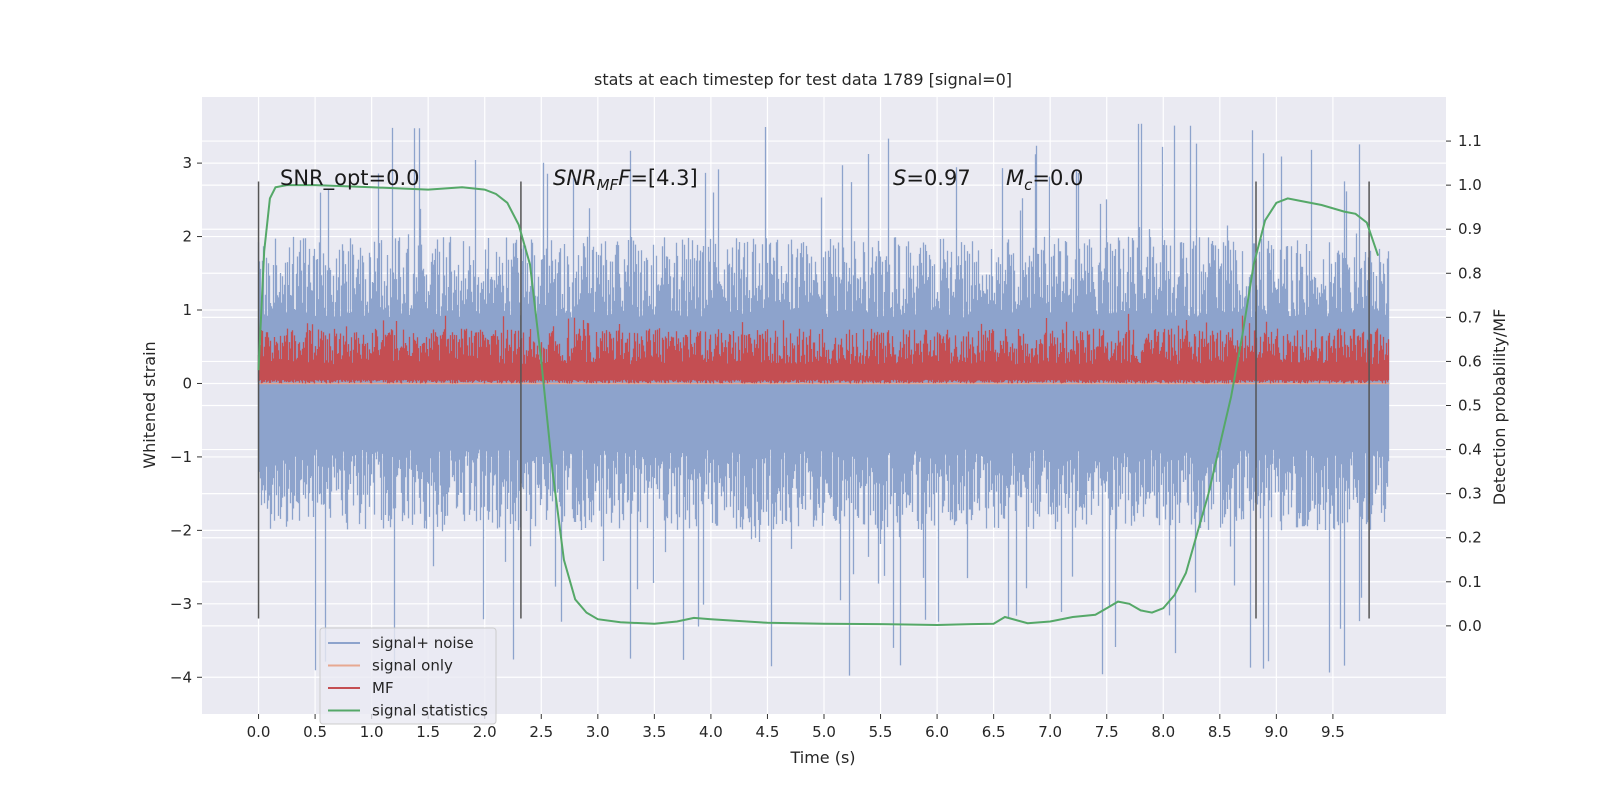  Describe the element at coordinates (598, 732) in the screenshot. I see `x-tick-label: 3.0` at that location.